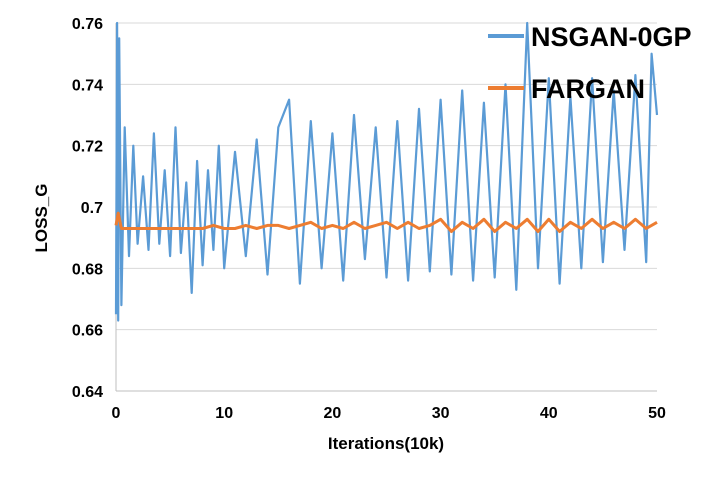 The height and width of the screenshot is (484, 709). Describe the element at coordinates (87, 147) in the screenshot. I see `y-tick-label: 0.72` at that location.